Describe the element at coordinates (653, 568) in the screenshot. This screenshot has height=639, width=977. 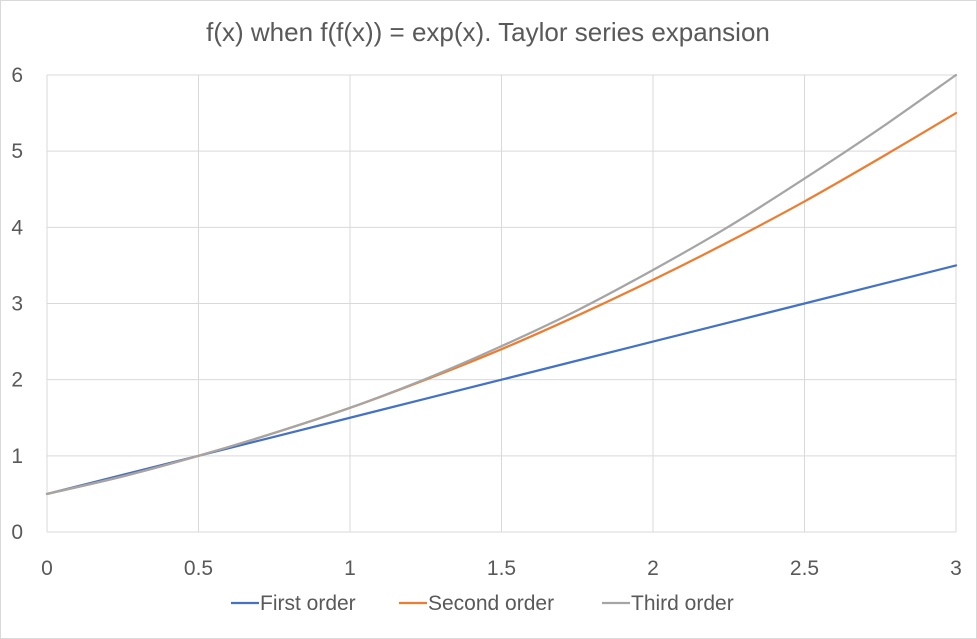
I see `x-tick-label: 2` at that location.